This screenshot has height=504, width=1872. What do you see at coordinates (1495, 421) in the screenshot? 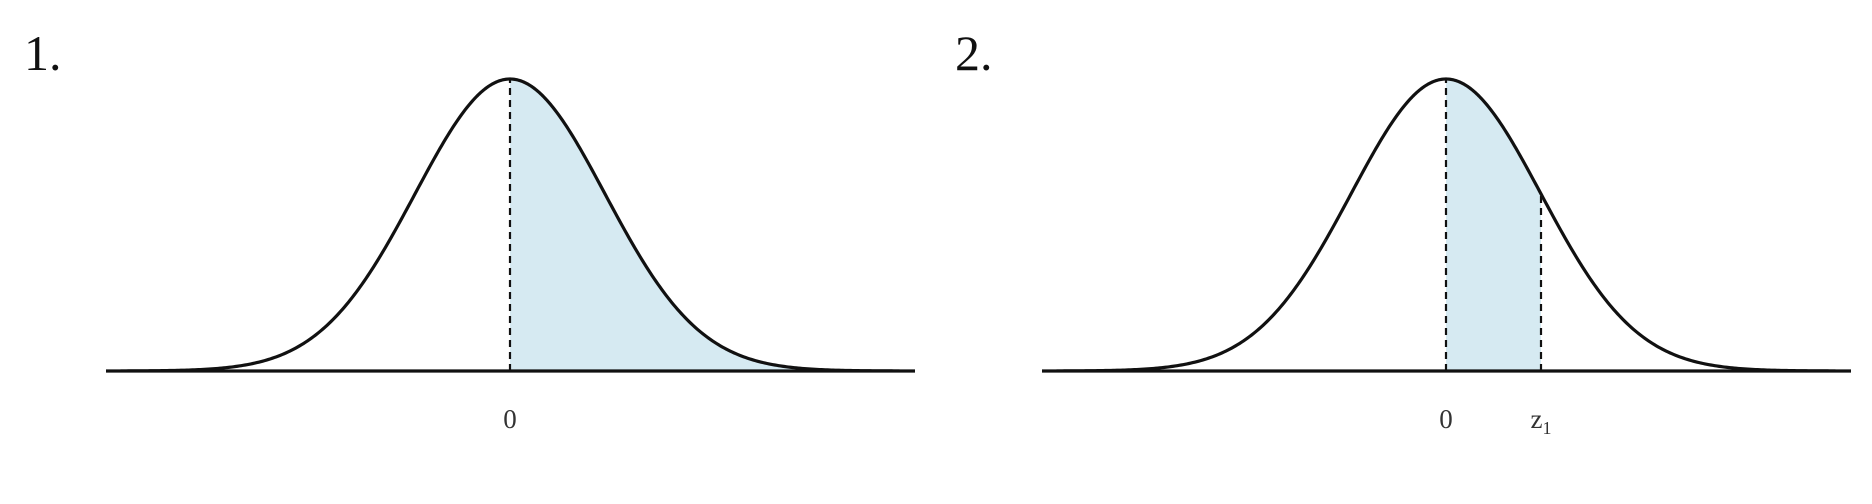
I see `panel-2-tick-labels: 0 z1` at bounding box center [1495, 421].